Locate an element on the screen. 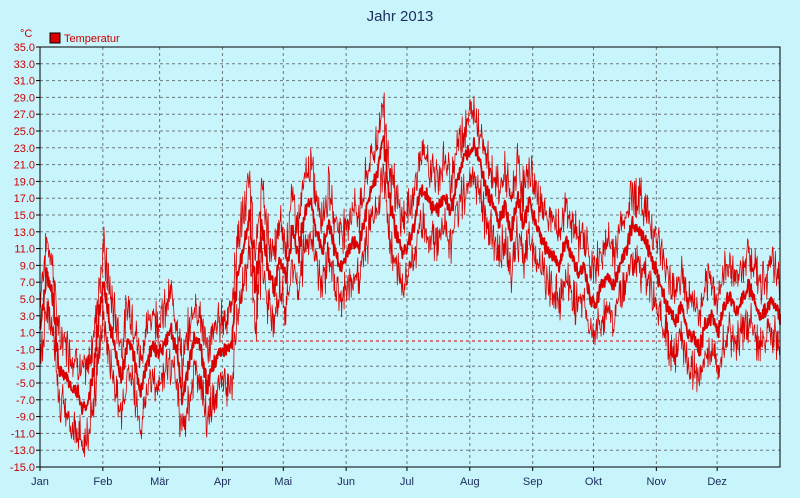 This screenshot has height=498, width=800. x-tick-label: Nov is located at coordinates (657, 482).